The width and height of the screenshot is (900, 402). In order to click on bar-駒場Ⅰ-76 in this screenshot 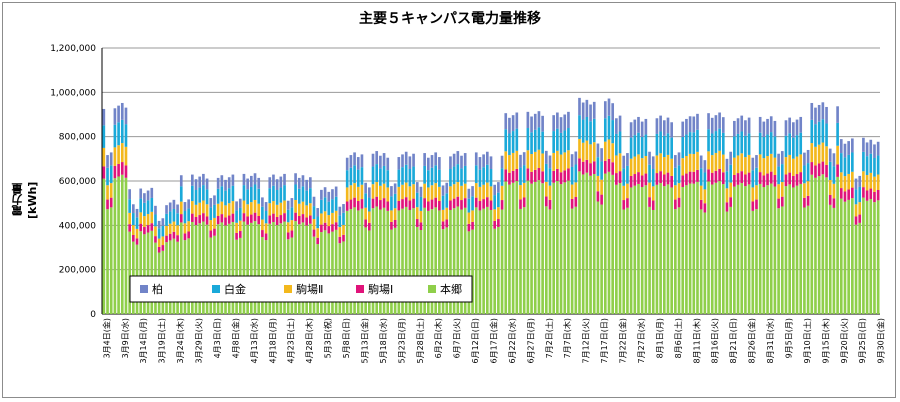, I will do `click(384, 203)`.